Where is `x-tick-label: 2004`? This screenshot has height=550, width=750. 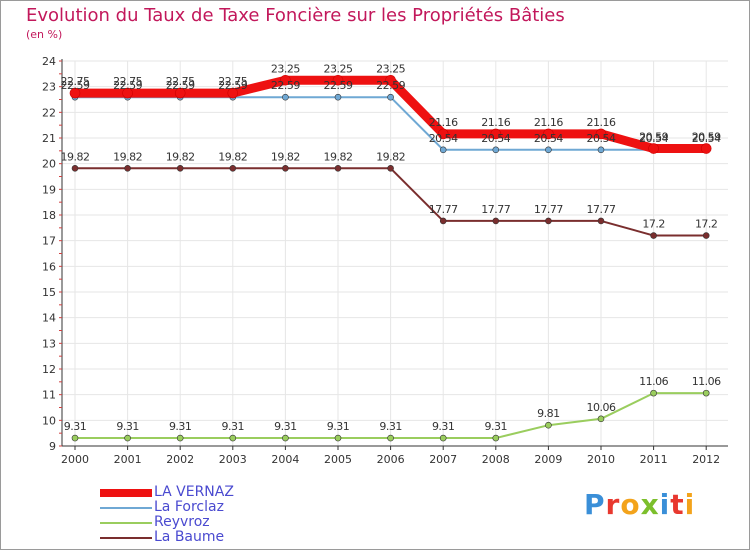
x-tick-label: 2004 is located at coordinates (285, 459).